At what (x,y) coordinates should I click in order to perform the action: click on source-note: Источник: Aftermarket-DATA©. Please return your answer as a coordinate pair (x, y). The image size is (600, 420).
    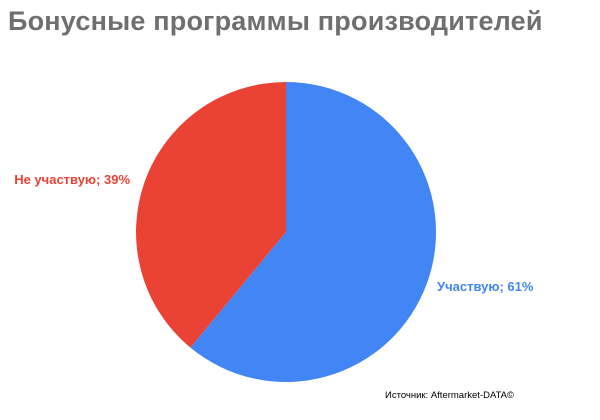
    Looking at the image, I should click on (450, 395).